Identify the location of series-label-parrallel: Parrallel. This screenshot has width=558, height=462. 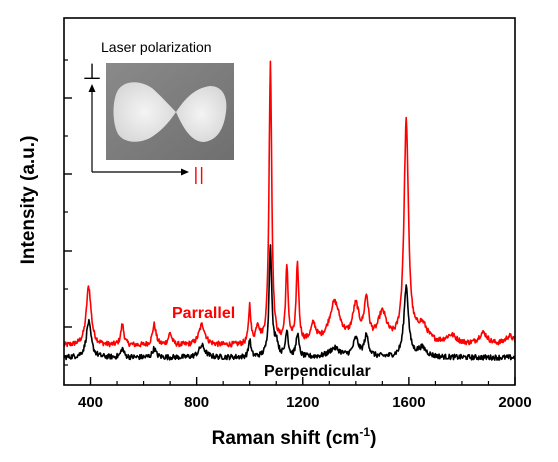
(203, 313).